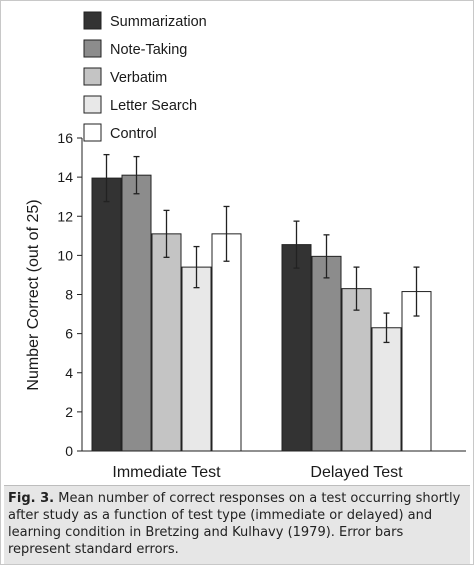 The image size is (476, 567). What do you see at coordinates (138, 78) in the screenshot?
I see `legend-label: Verbatim` at bounding box center [138, 78].